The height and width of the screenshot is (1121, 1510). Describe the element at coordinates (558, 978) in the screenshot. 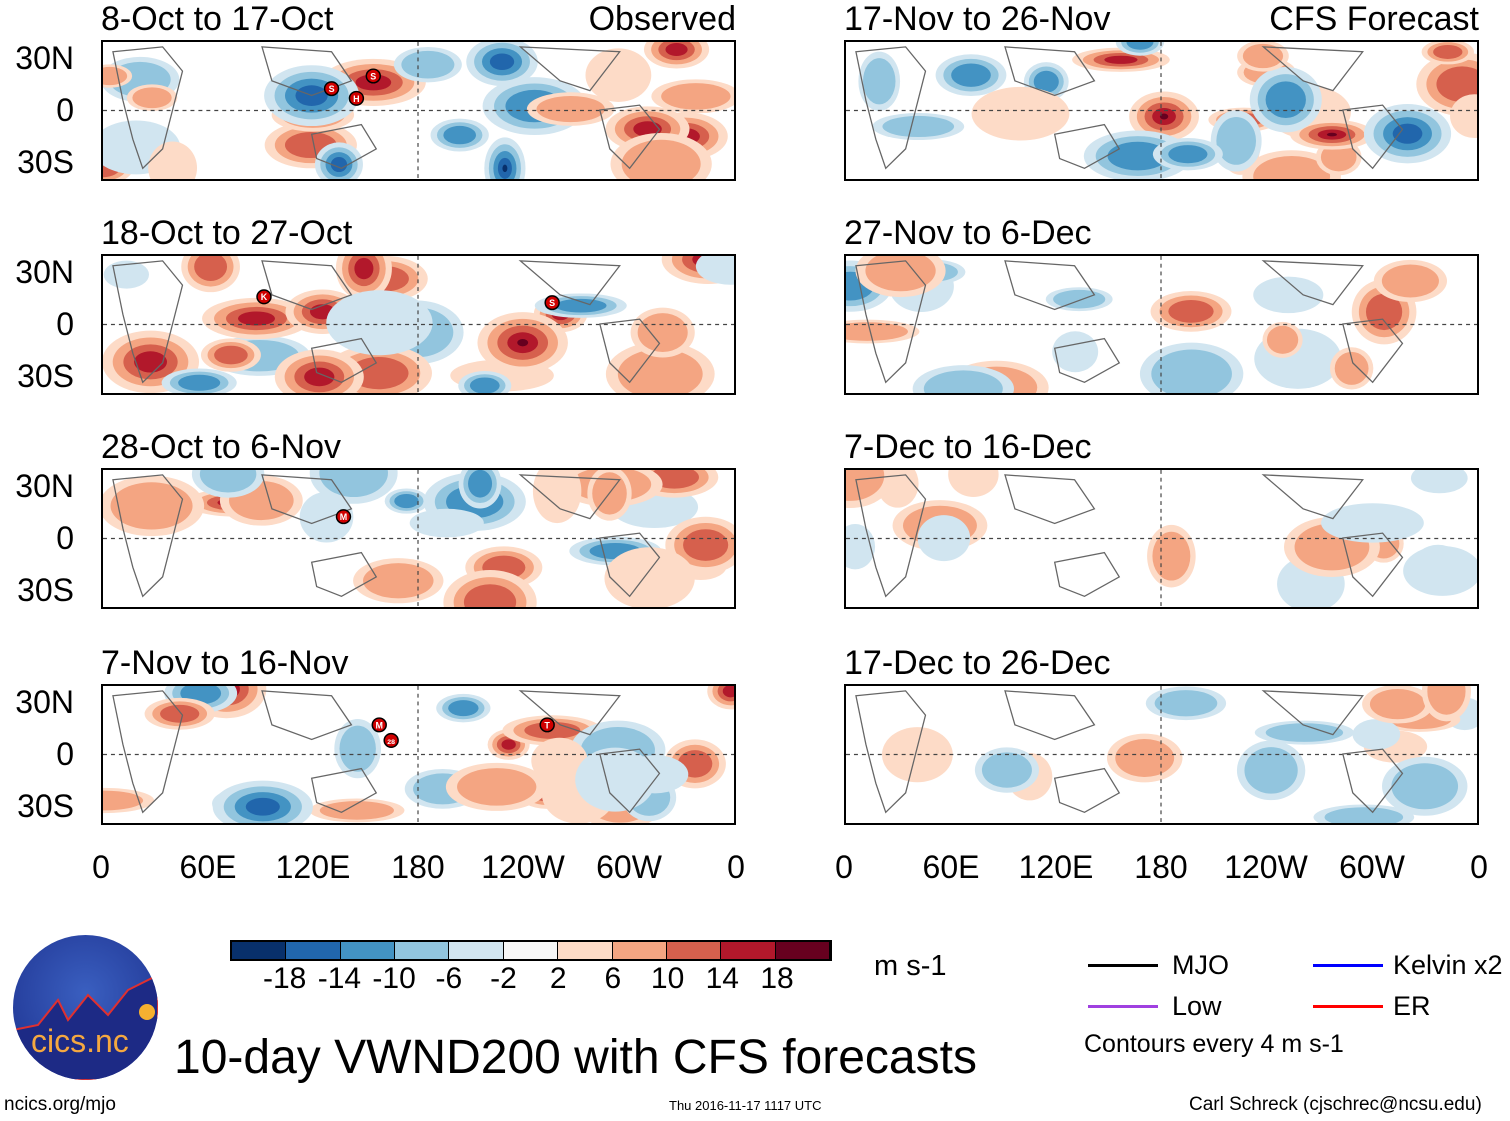

I see `colorbar-tick-label: 2` at that location.